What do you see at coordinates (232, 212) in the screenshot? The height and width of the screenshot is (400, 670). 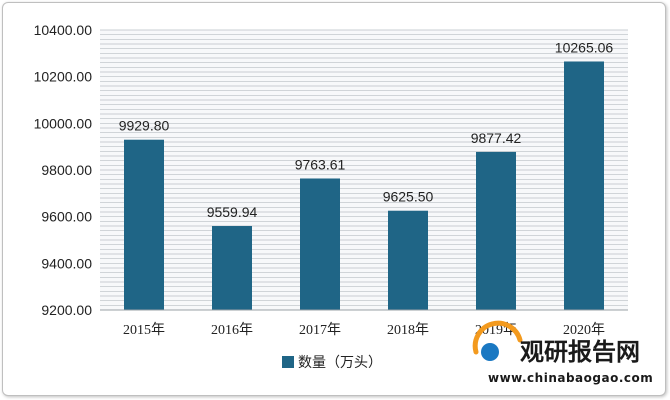 I see `data-label: 9559.94` at bounding box center [232, 212].